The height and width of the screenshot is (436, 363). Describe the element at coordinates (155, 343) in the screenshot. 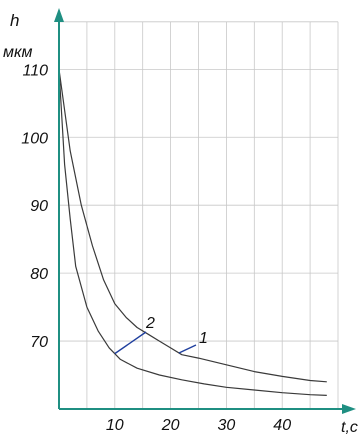

I see `leader-lines` at that location.